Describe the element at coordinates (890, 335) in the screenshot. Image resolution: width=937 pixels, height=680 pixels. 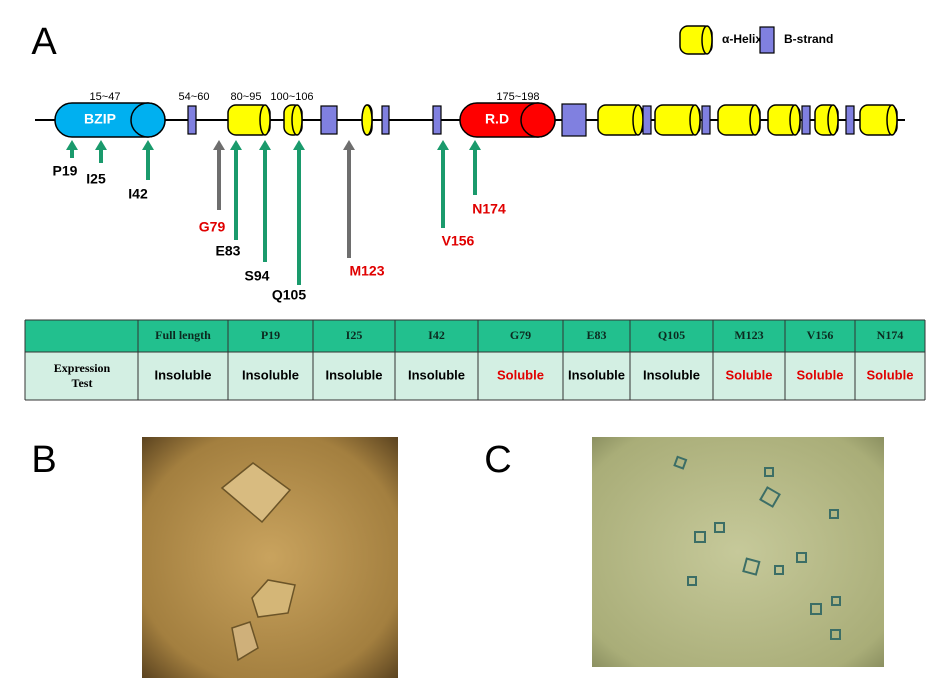
I see `table-header: N174` at that location.